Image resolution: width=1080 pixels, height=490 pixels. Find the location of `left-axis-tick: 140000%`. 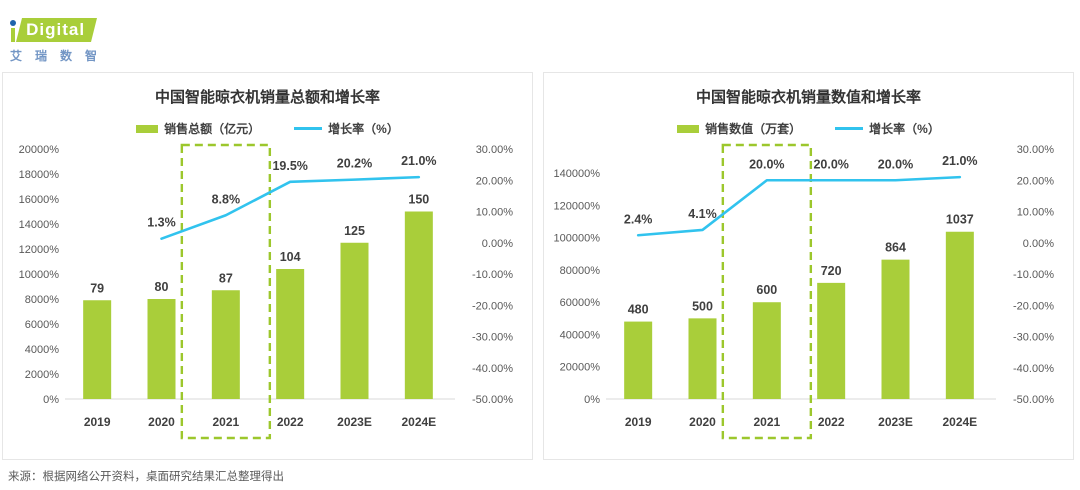

left-axis-tick: 140000% is located at coordinates (577, 174).